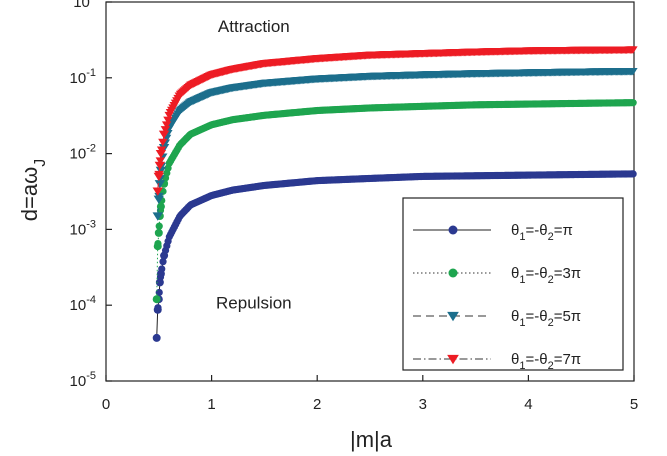 The height and width of the screenshot is (456, 667). What do you see at coordinates (83, 380) in the screenshot?
I see `y-tick-label: 10⁻⁵` at bounding box center [83, 380].